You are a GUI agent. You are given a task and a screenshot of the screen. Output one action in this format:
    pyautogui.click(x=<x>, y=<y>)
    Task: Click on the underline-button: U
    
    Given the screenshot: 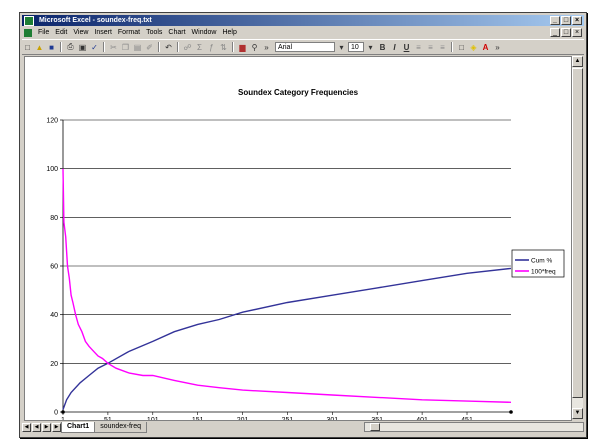 What is the action you would take?
    pyautogui.click(x=406, y=47)
    